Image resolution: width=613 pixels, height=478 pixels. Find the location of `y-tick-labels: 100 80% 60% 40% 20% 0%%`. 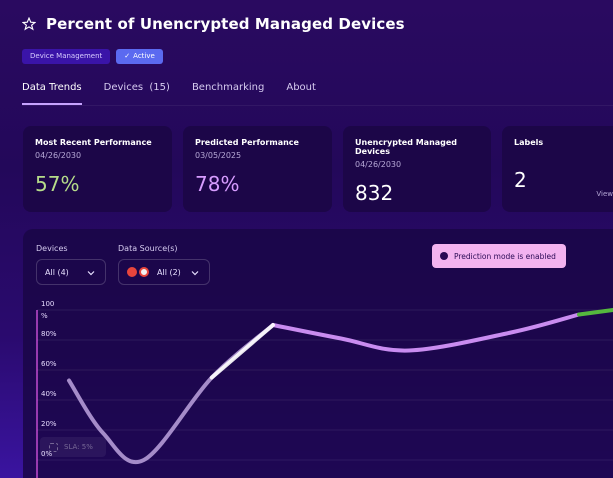

y-tick-labels: 100 80% 60% 40% 20% 0%% is located at coordinates (49, 379).